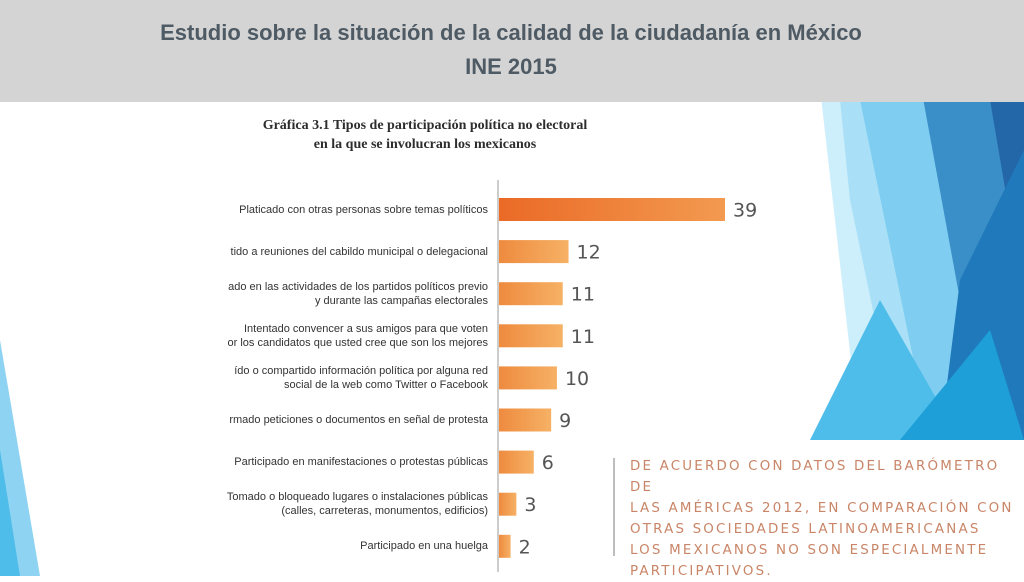 The width and height of the screenshot is (1024, 582). I want to click on data-label-4: 11, so click(583, 337).